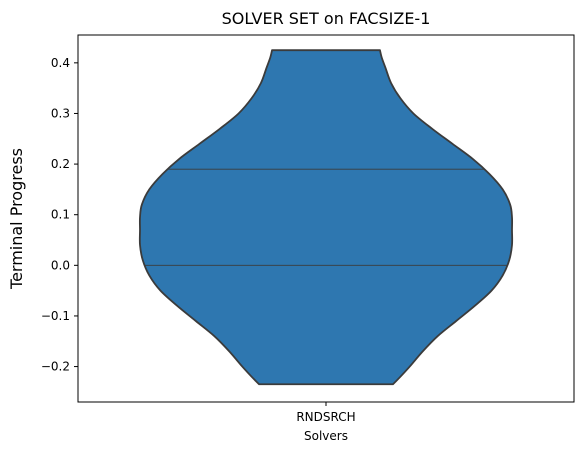 The height and width of the screenshot is (456, 583). I want to click on y-tick-label: 0.2, so click(60, 164).